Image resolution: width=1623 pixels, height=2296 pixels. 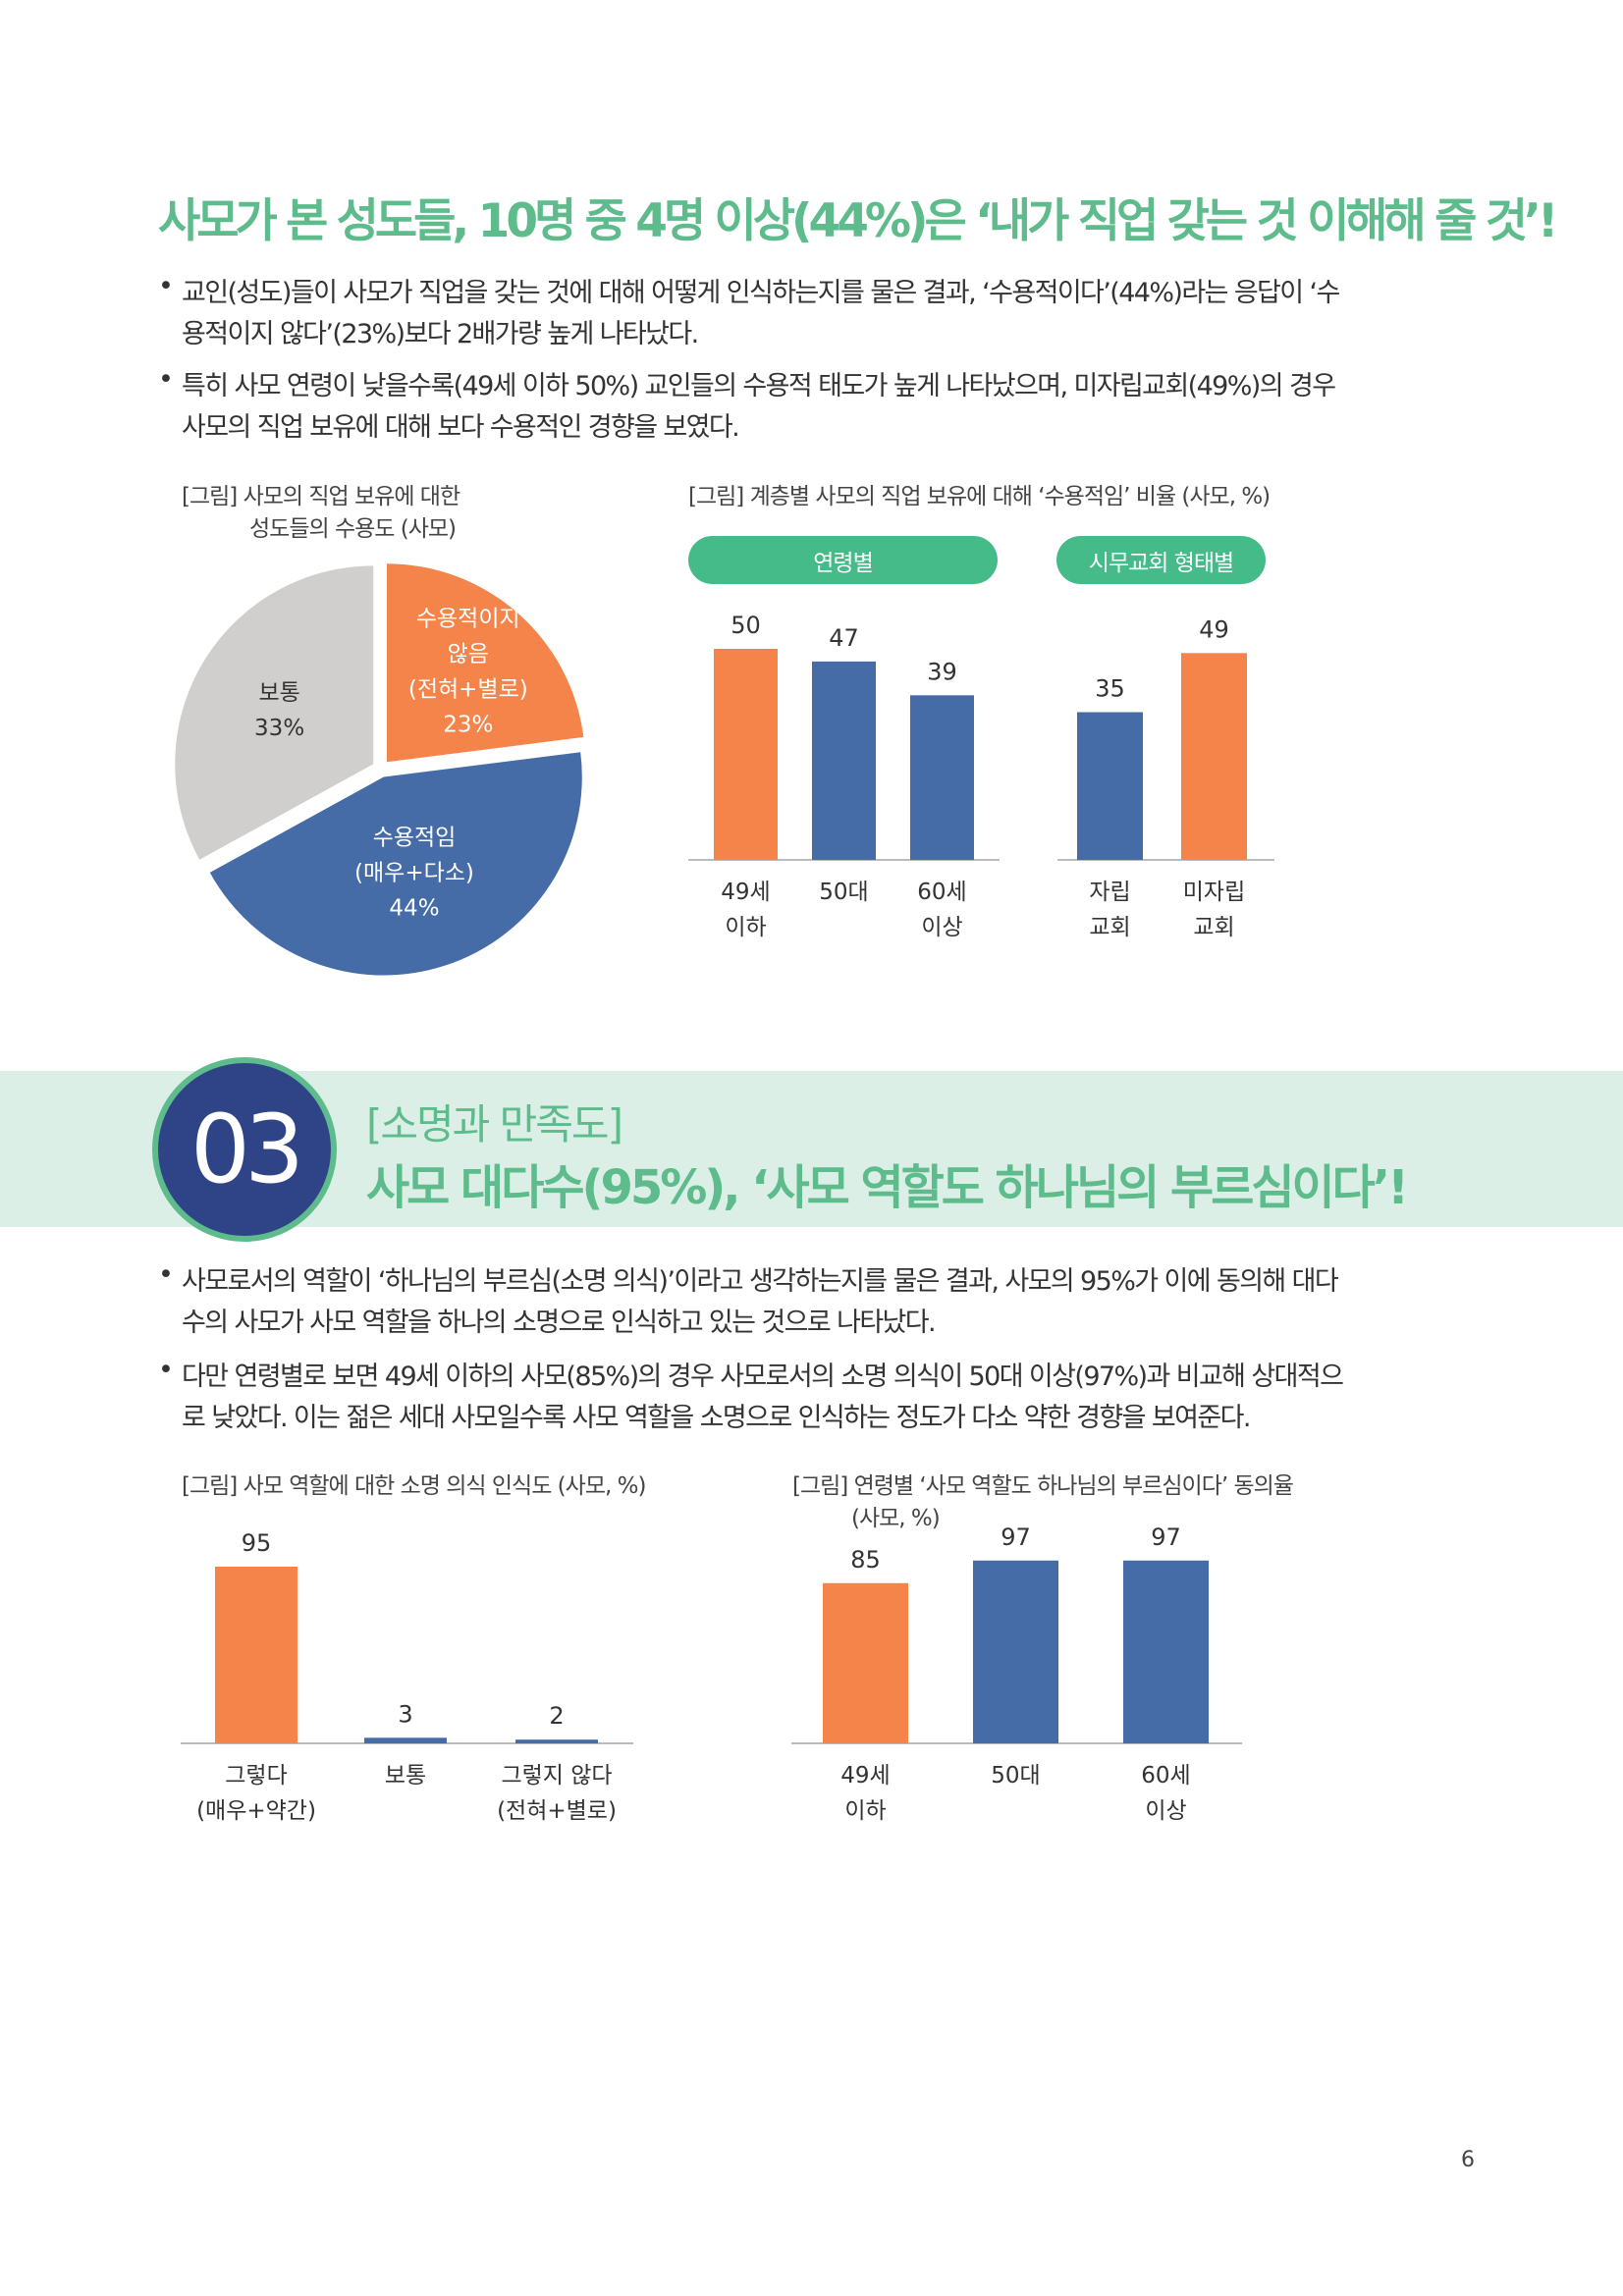 I want to click on bar-value-label: 50, so click(x=745, y=625).